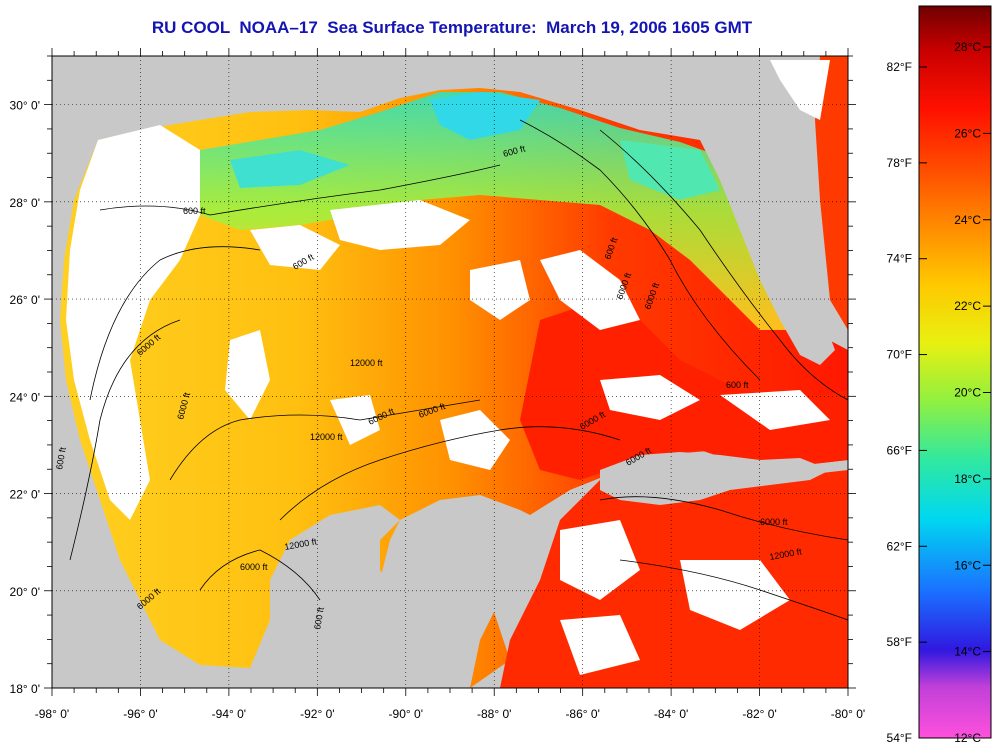 This screenshot has width=1008, height=754. What do you see at coordinates (899, 450) in the screenshot?
I see `colorbar-label-f: 66°F` at bounding box center [899, 450].